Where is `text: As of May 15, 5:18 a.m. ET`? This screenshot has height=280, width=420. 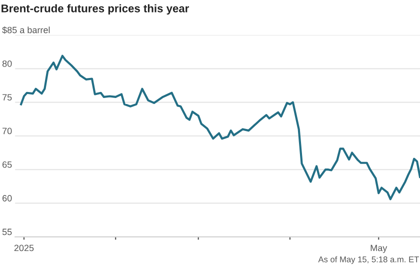 text: As of May 15, 5:18 a.m. ET is located at coordinates (368, 260).